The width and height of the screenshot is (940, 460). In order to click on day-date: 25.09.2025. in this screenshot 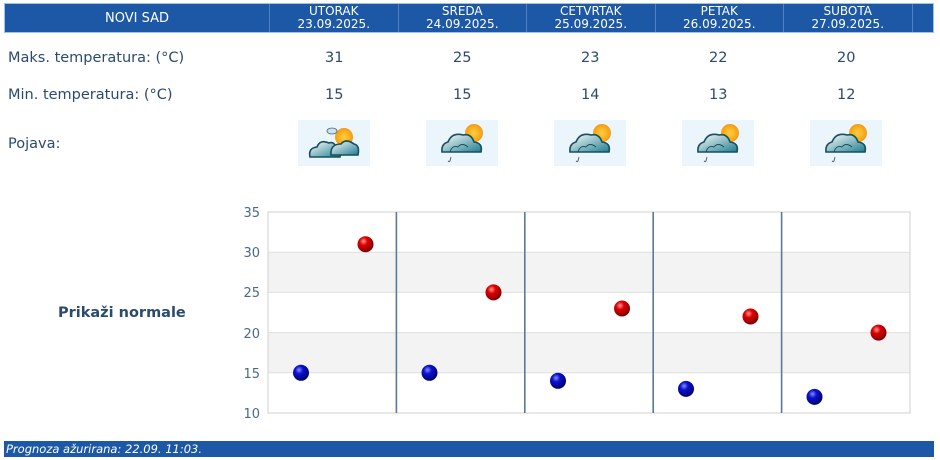, I will do `click(591, 24)`.